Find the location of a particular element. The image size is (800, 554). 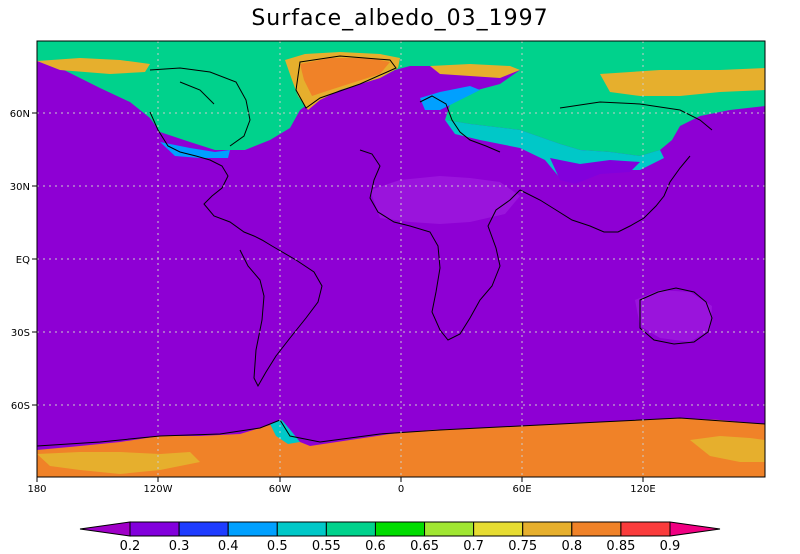

antarctica-coast is located at coordinates (401, 432).